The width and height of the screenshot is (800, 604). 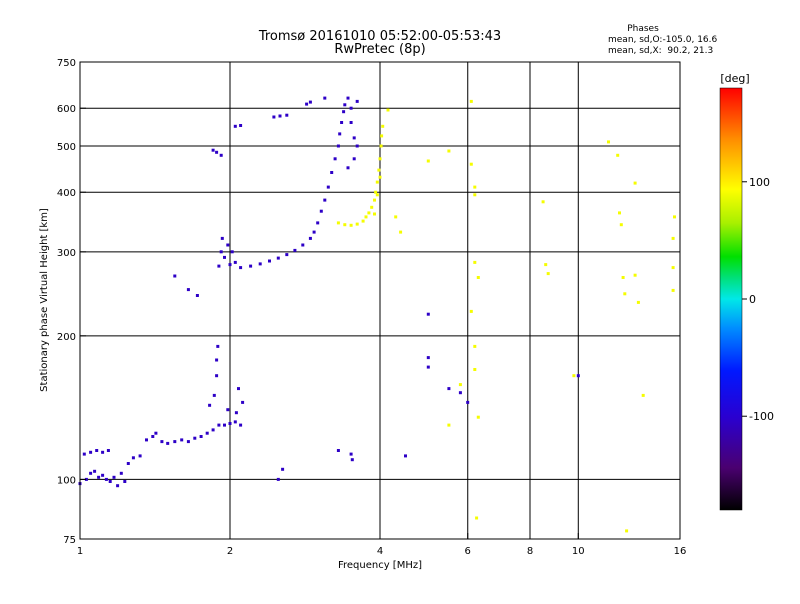 What do you see at coordinates (66, 253) in the screenshot?
I see `y-tick-label: 300` at bounding box center [66, 253].